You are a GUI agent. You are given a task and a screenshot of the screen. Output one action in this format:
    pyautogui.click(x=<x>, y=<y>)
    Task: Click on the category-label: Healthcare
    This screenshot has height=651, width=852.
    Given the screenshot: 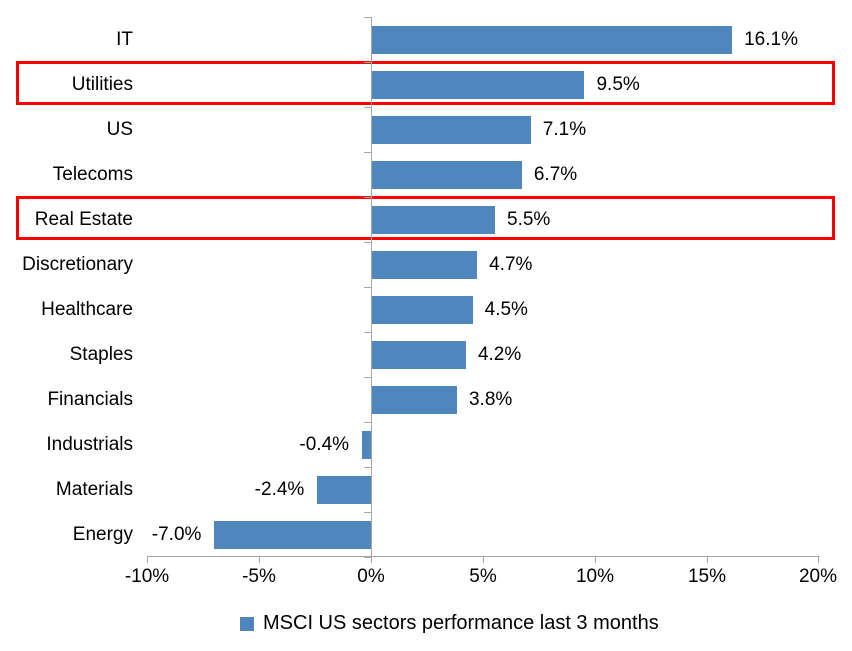 What is the action you would take?
    pyautogui.click(x=87, y=309)
    